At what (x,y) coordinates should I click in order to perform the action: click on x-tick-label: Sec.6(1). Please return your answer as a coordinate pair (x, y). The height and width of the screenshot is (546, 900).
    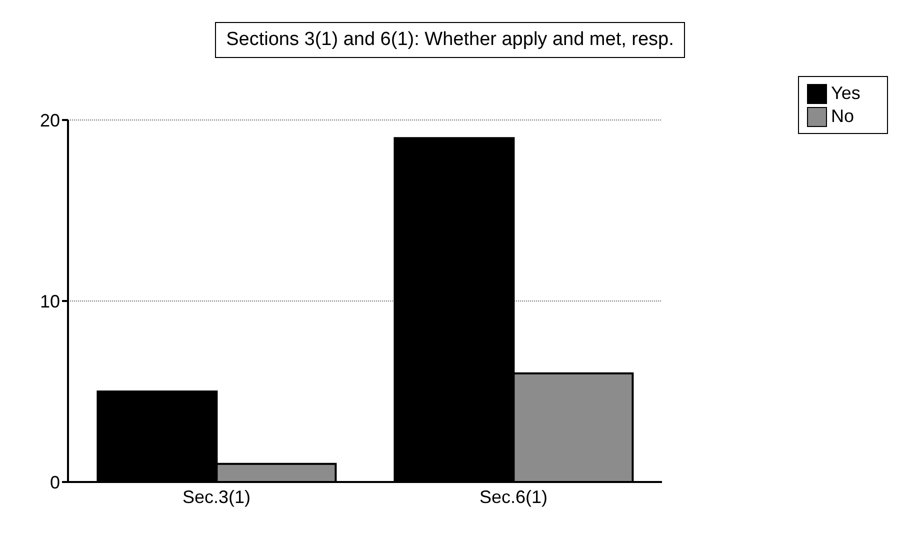
    Looking at the image, I should click on (513, 496).